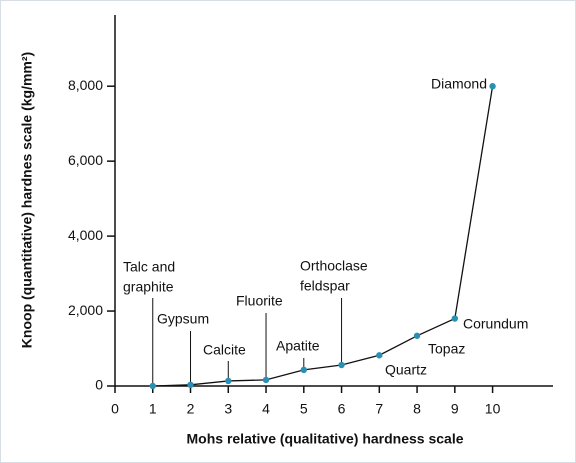  What do you see at coordinates (417, 409) in the screenshot?
I see `x-tick-label: 8` at bounding box center [417, 409].